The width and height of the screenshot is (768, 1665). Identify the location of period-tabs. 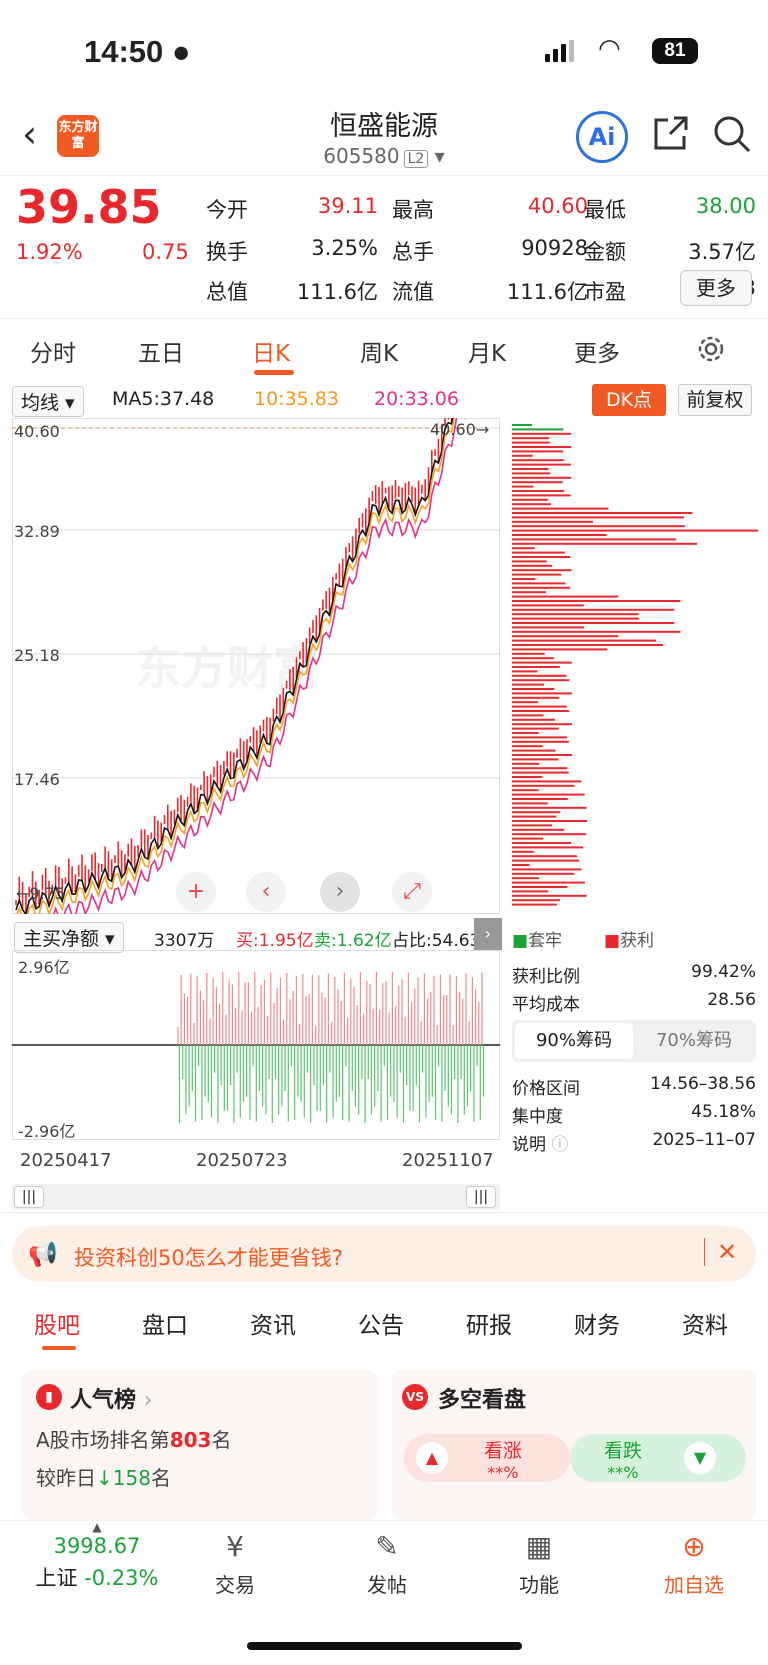
(384, 348).